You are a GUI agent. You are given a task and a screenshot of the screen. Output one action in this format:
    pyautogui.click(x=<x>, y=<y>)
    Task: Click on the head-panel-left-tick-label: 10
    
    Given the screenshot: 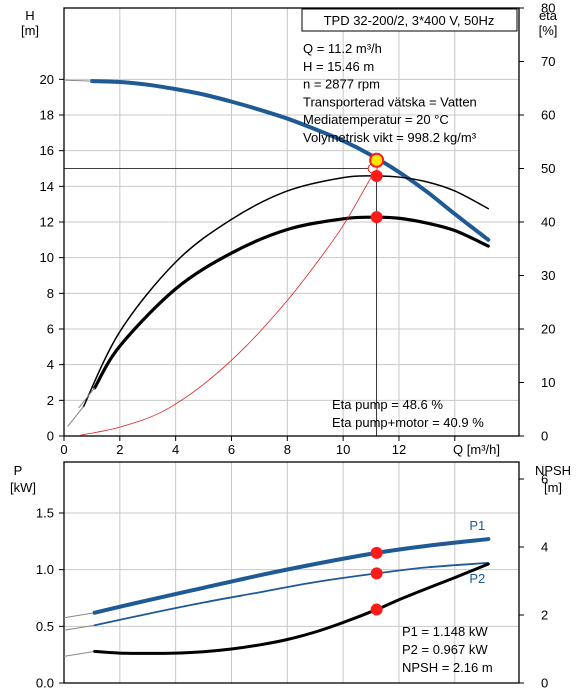 What is the action you would take?
    pyautogui.click(x=47, y=257)
    